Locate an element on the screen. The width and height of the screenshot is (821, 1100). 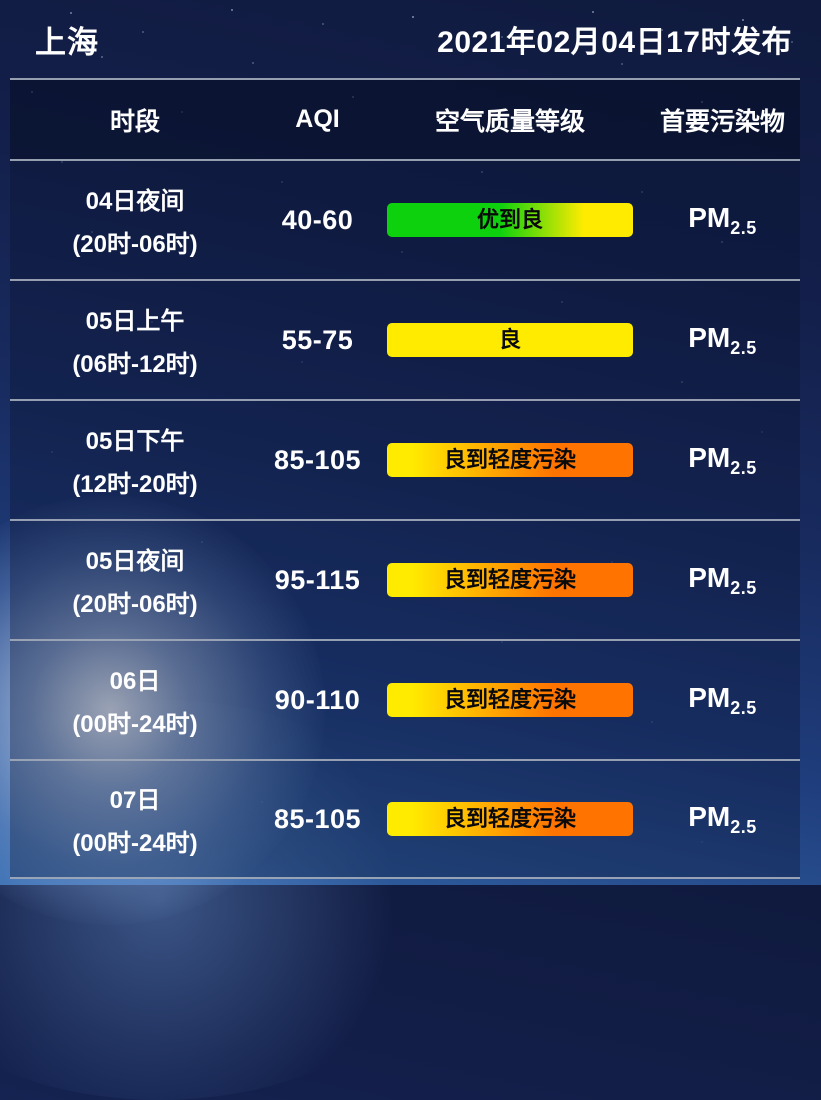
period-cell: 06日 (00时-24时) is located at coordinates (135, 700).